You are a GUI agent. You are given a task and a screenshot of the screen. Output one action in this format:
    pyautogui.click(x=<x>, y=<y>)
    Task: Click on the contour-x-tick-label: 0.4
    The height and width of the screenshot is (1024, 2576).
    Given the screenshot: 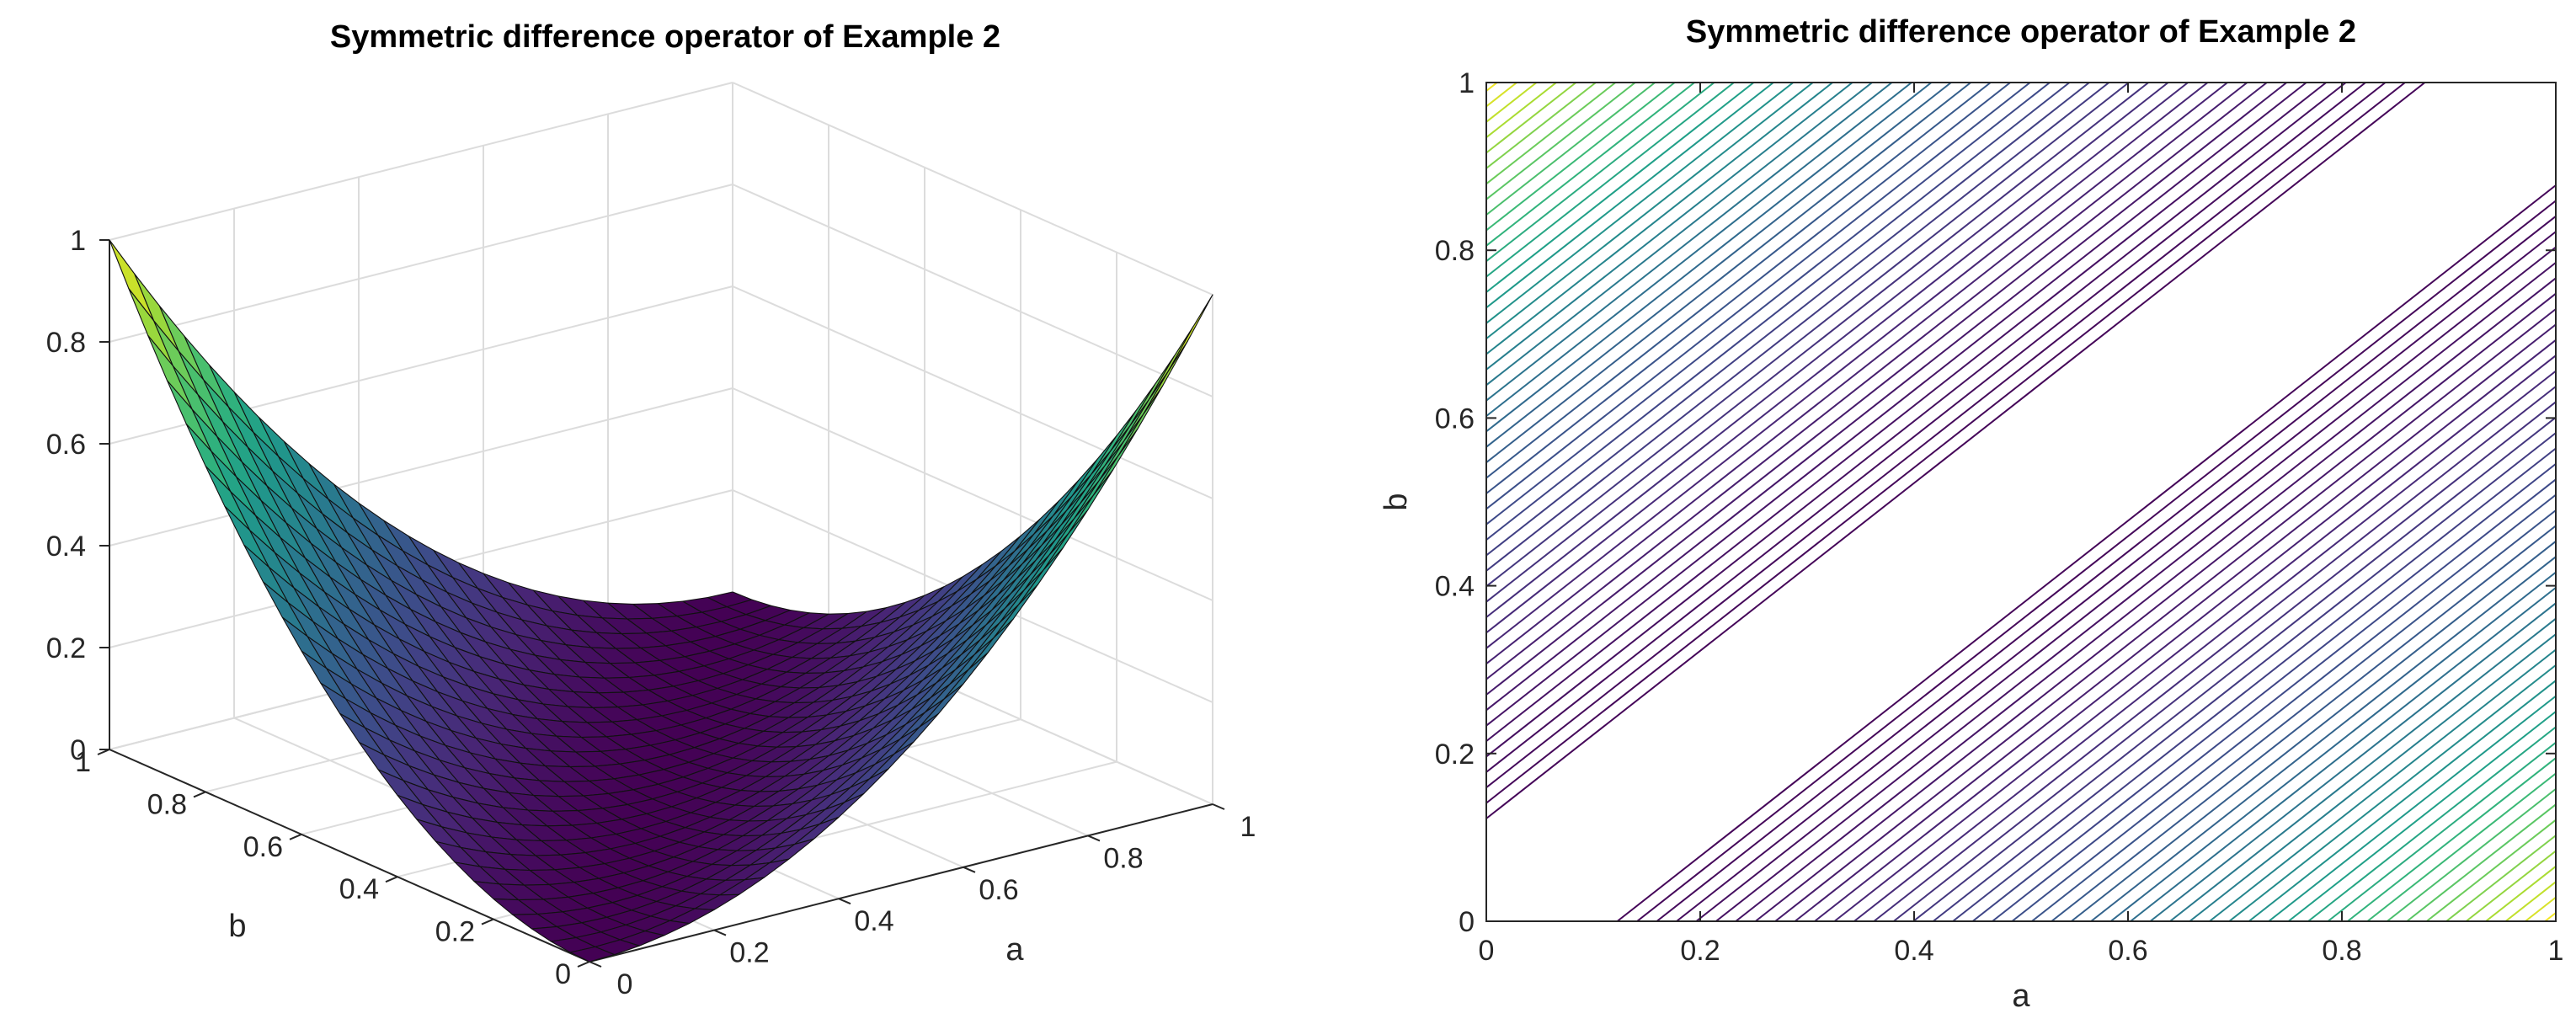 What is the action you would take?
    pyautogui.click(x=1913, y=951)
    